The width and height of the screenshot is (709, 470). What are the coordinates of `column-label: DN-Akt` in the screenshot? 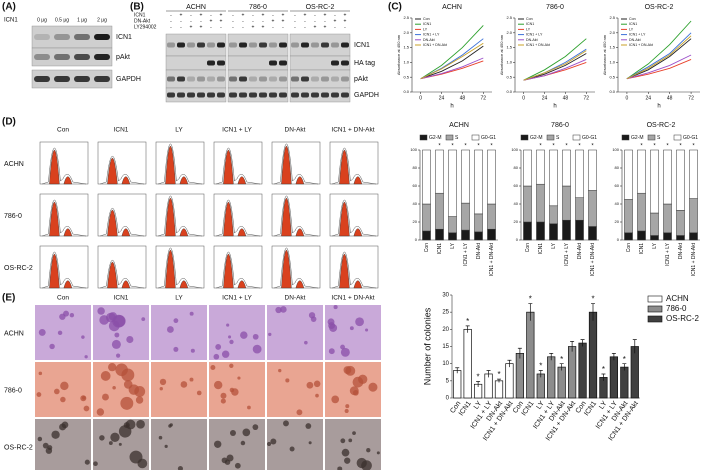 It's located at (295, 130).